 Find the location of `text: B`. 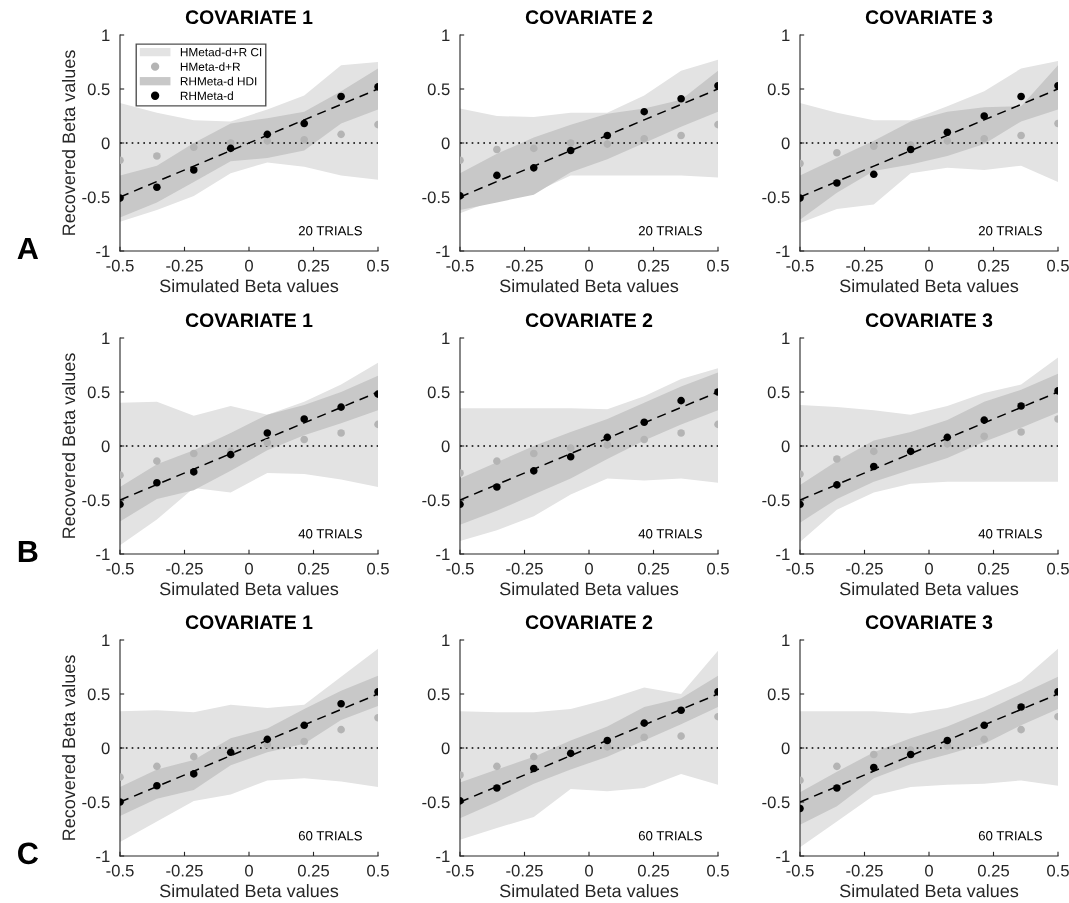

text: B is located at coordinates (28, 551).